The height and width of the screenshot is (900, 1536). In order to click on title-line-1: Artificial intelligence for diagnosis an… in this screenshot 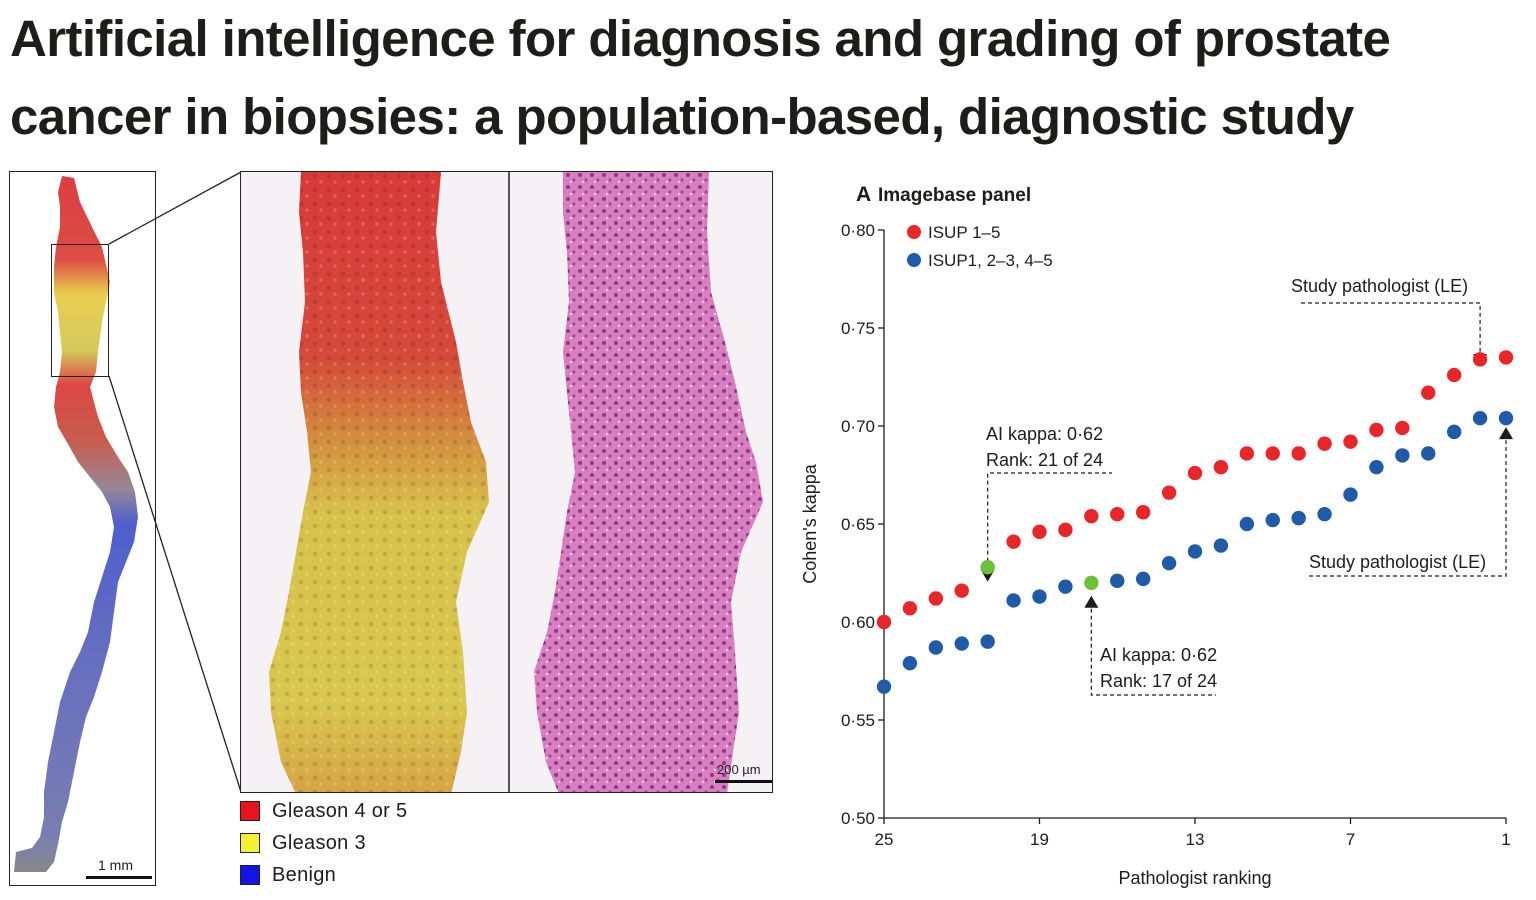, I will do `click(700, 38)`.